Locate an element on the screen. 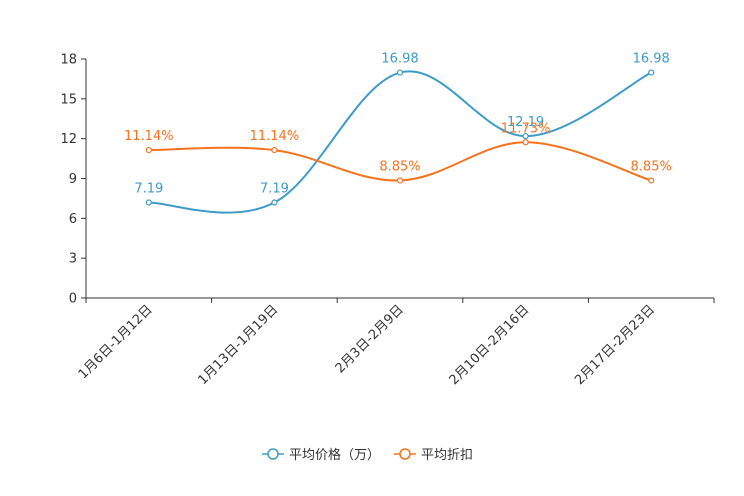 The image size is (744, 496). series-2: 11.14% 11.14% 8.85% 11.73% 8.85% is located at coordinates (398, 152).